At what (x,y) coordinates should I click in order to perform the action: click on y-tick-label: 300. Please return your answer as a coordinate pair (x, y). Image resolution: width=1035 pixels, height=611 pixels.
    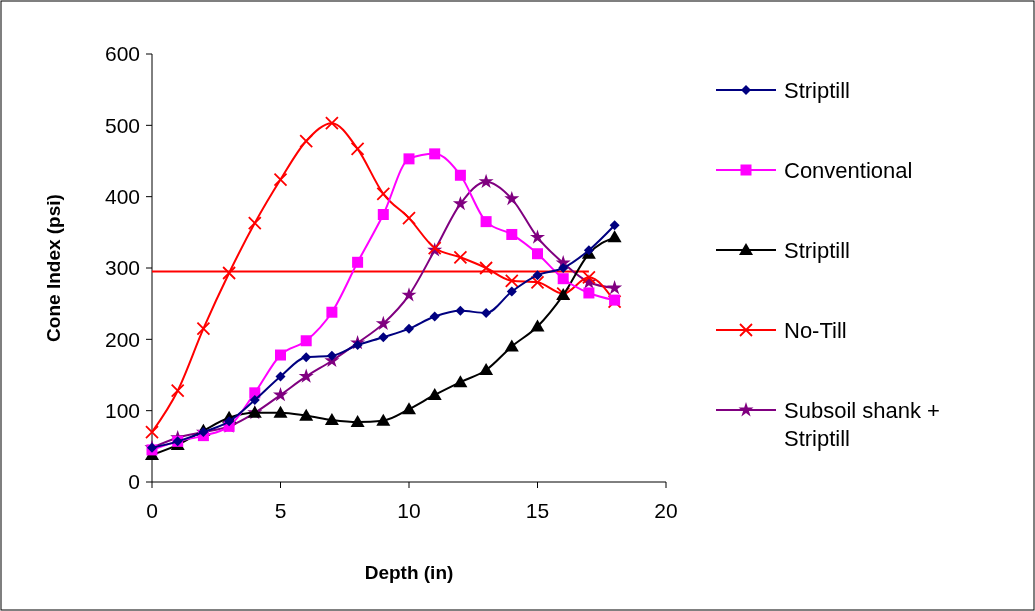
    Looking at the image, I should click on (122, 268).